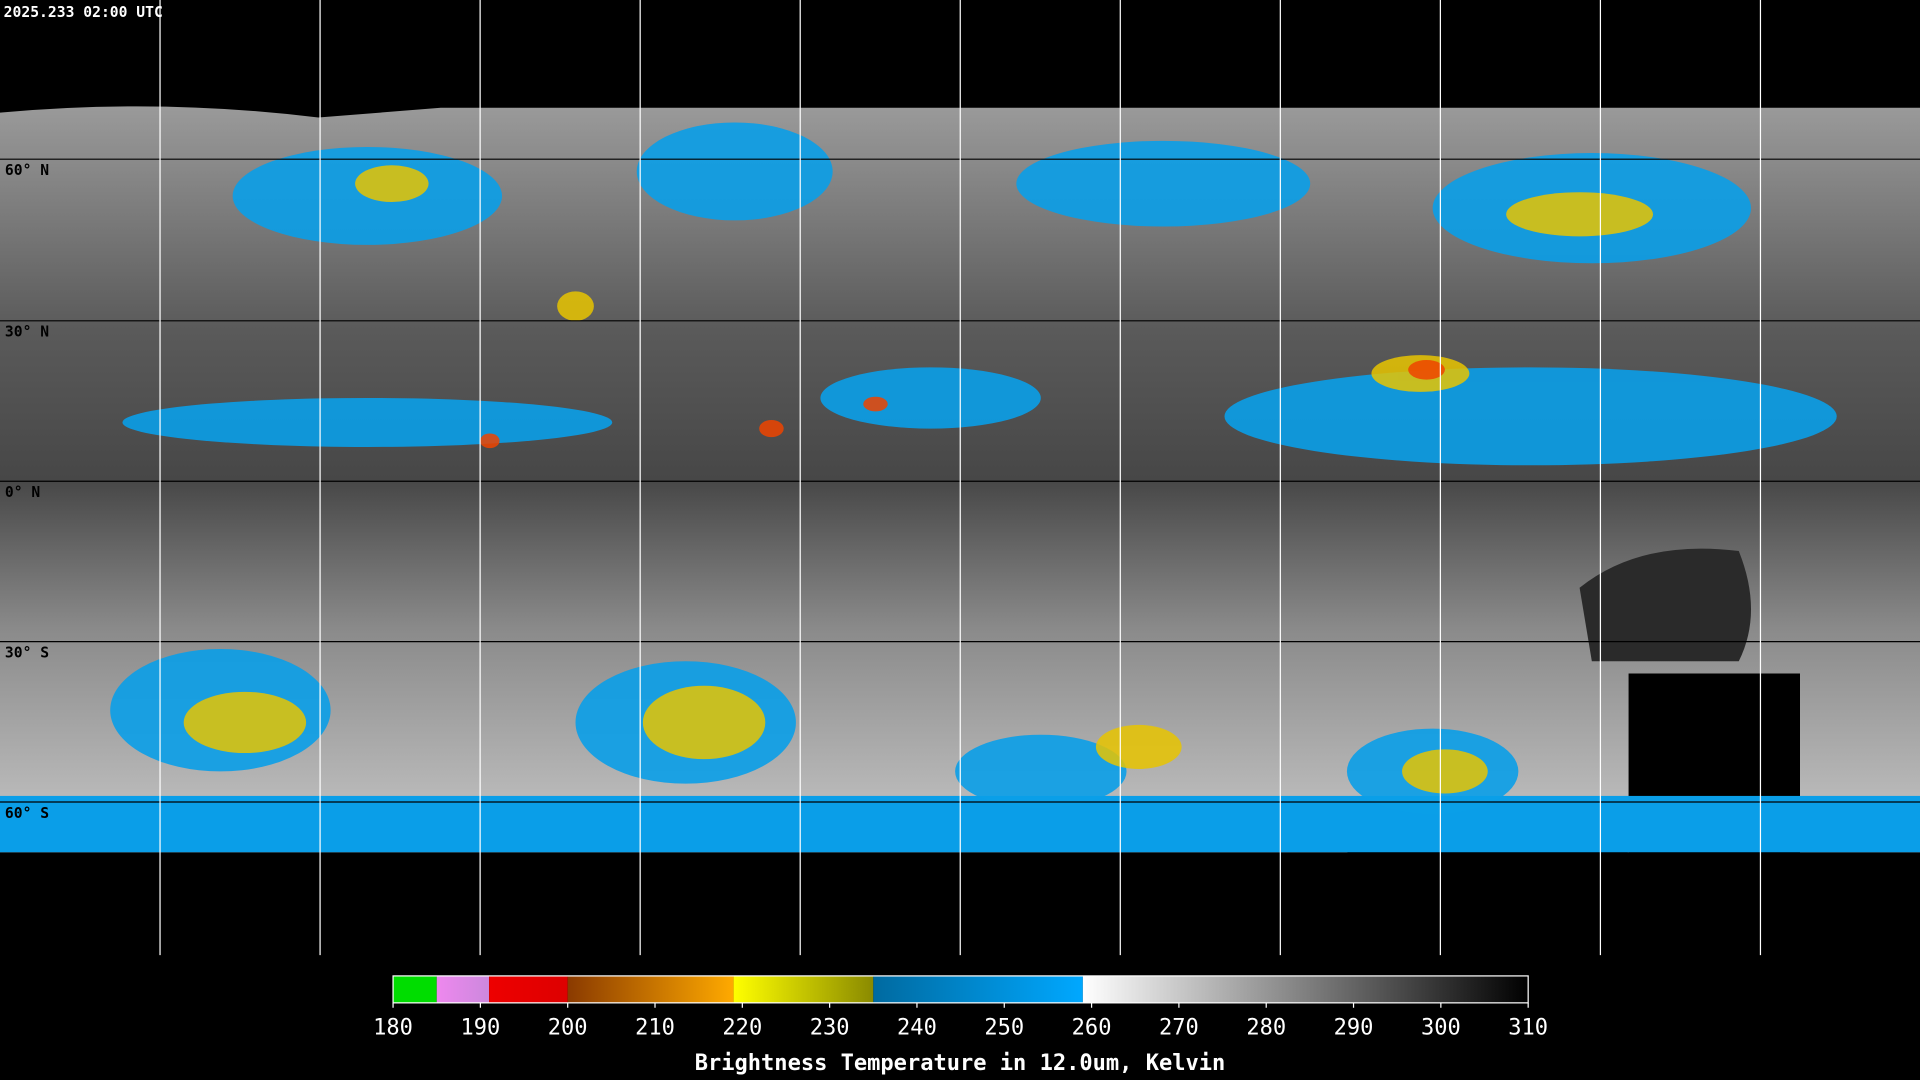  I want to click on colorbar-tick-label: 180, so click(393, 1028).